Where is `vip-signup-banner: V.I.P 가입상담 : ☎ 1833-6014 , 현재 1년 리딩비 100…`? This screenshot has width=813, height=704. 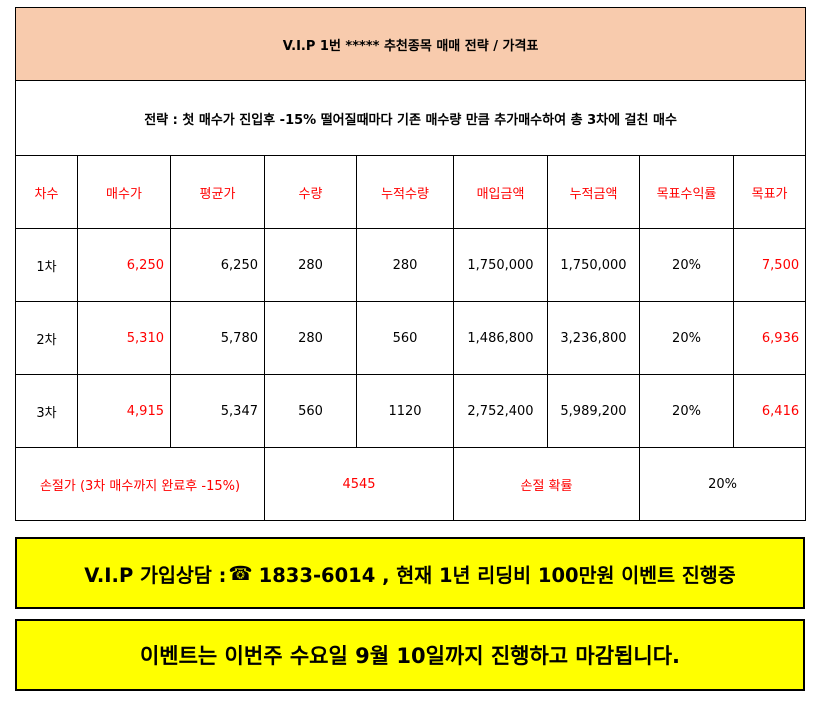
vip-signup-banner: V.I.P 가입상담 : ☎ 1833-6014 , 현재 1년 리딩비 100… is located at coordinates (410, 573).